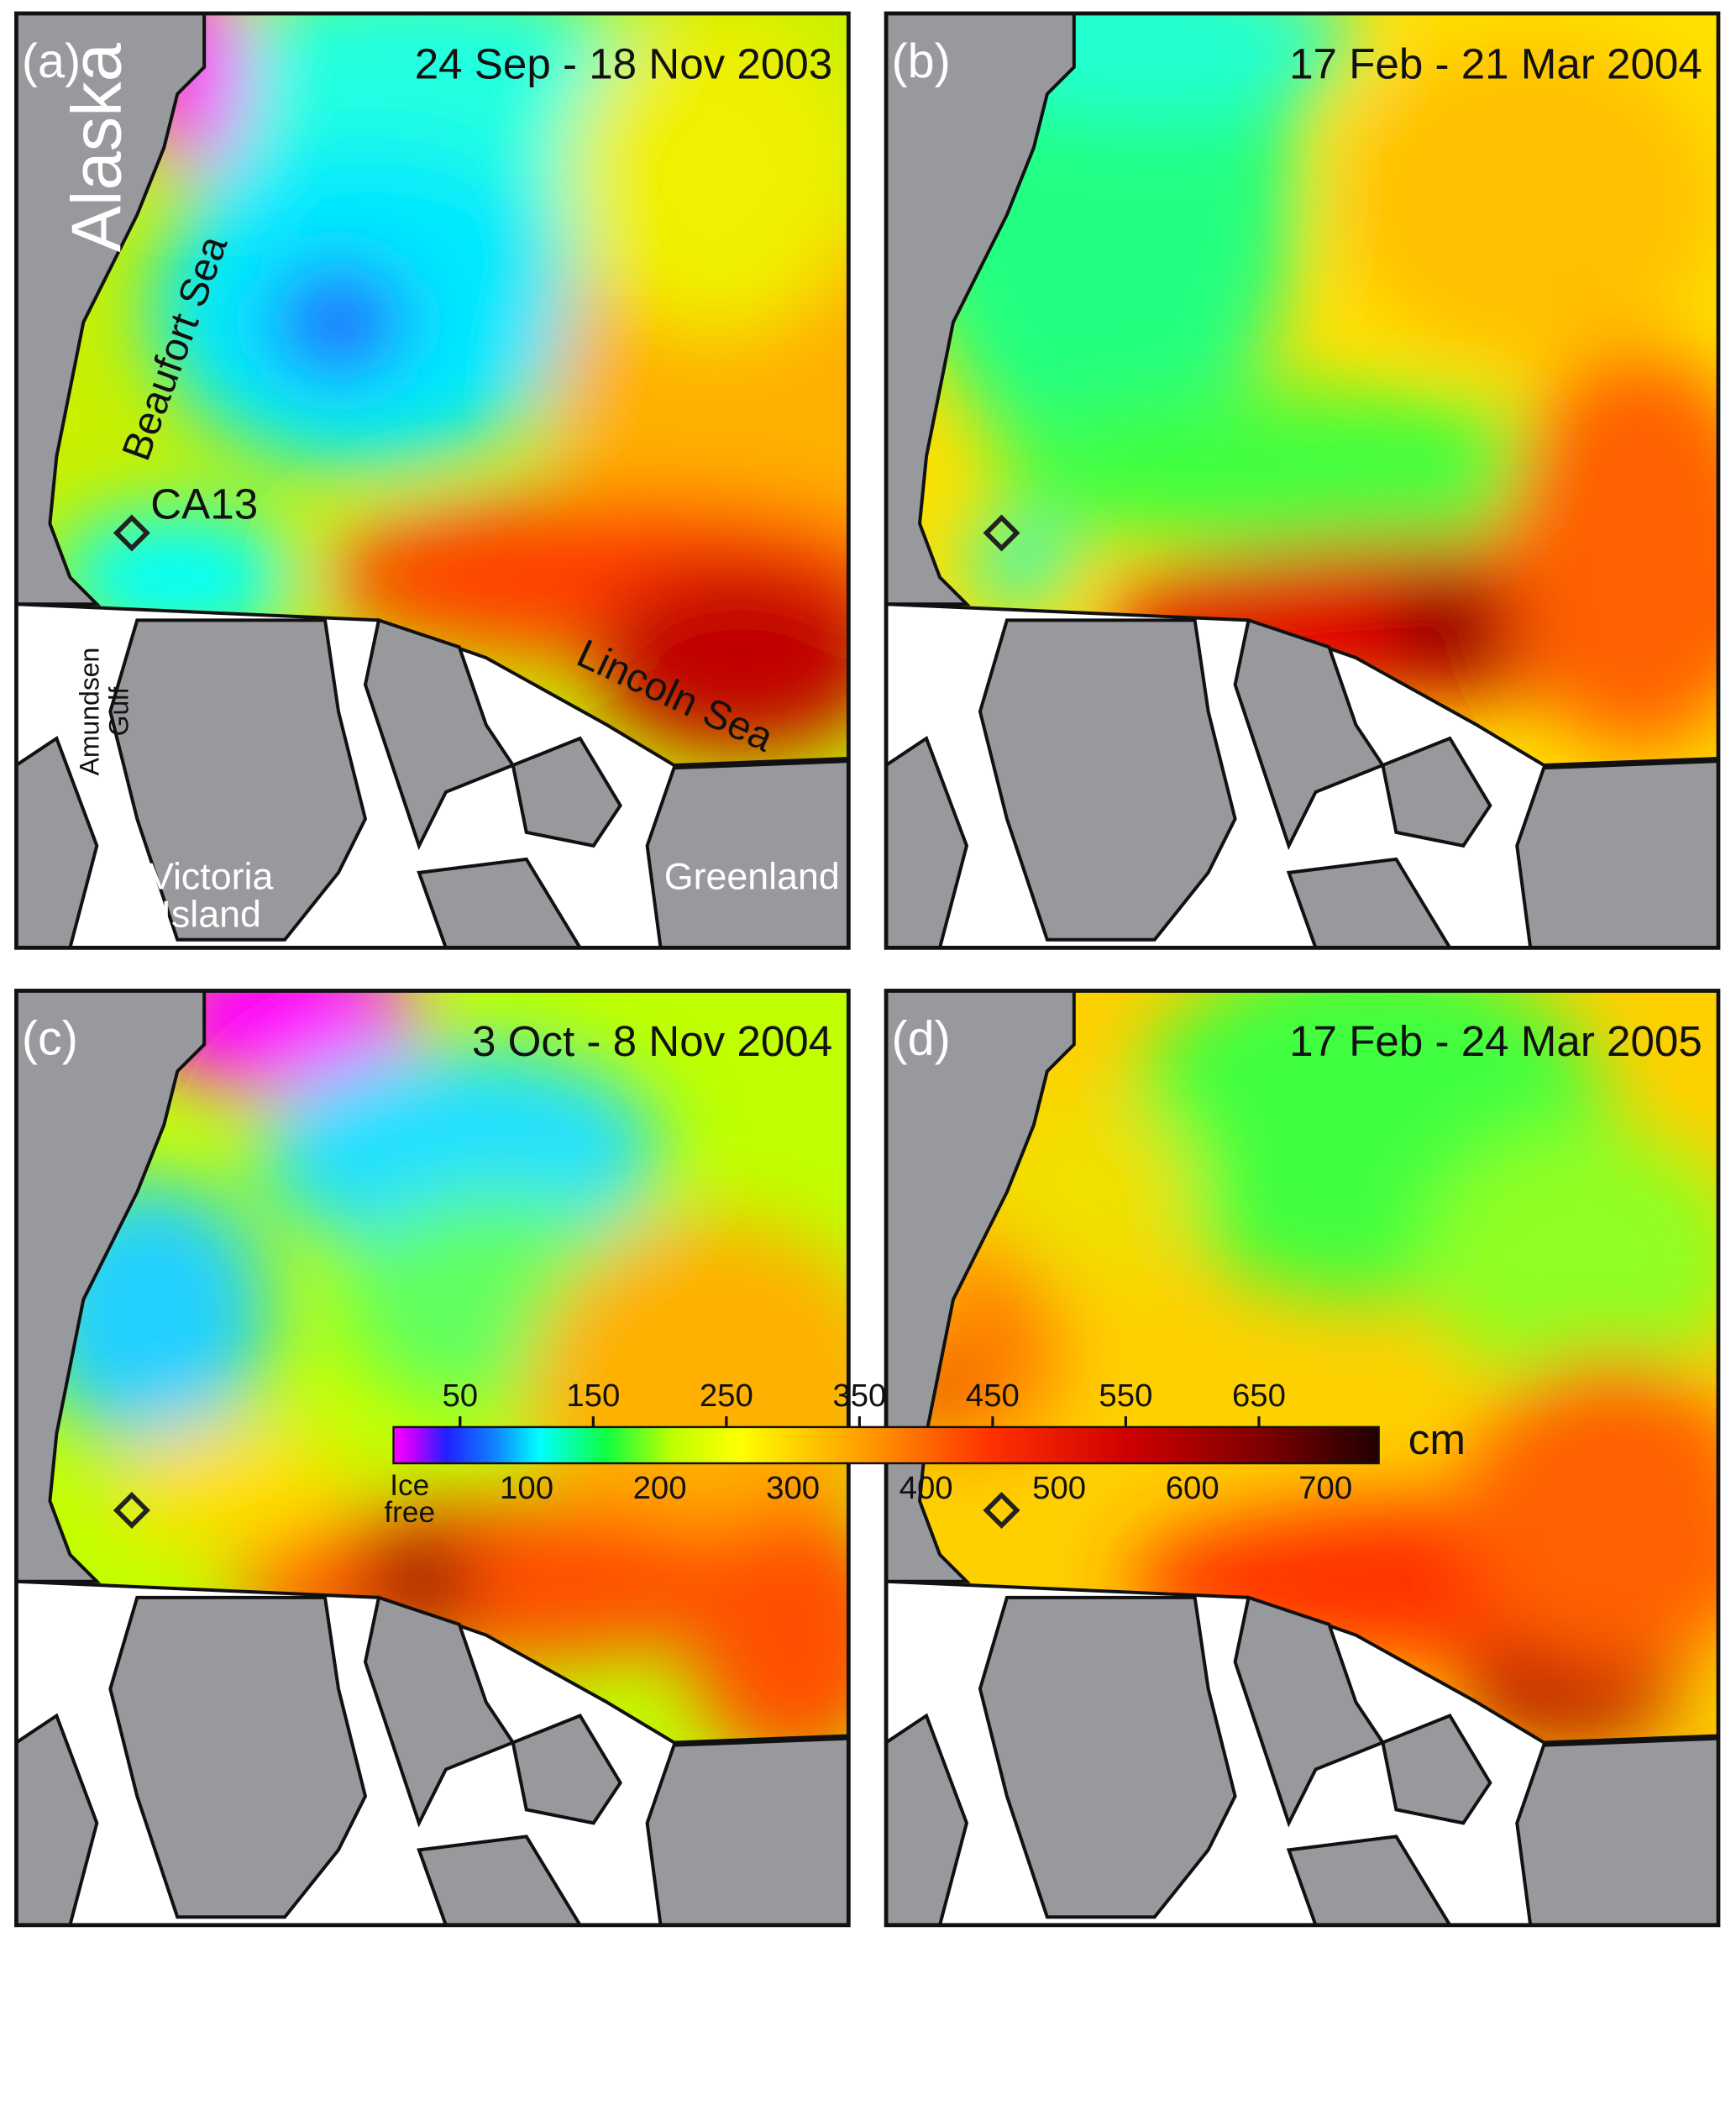 This screenshot has height=2105, width=1736. Describe the element at coordinates (926, 1488) in the screenshot. I see `colorbar-tick-label: 400` at that location.